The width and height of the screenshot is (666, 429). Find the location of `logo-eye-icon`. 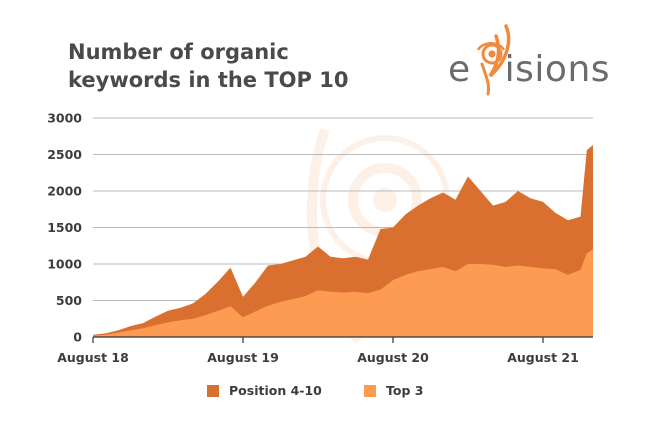

logo-eye-icon is located at coordinates (493, 60).